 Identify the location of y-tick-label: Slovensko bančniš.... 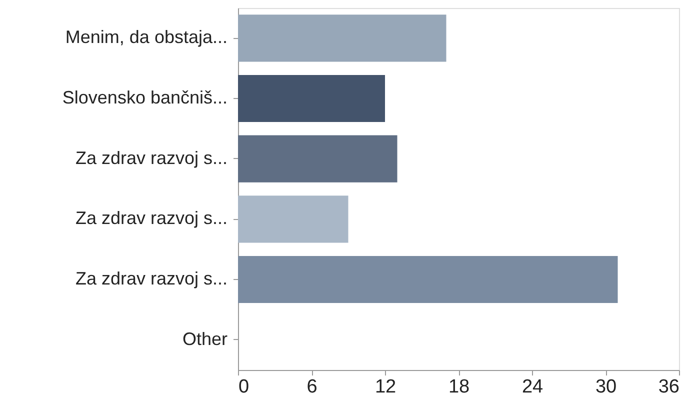
(145, 98).